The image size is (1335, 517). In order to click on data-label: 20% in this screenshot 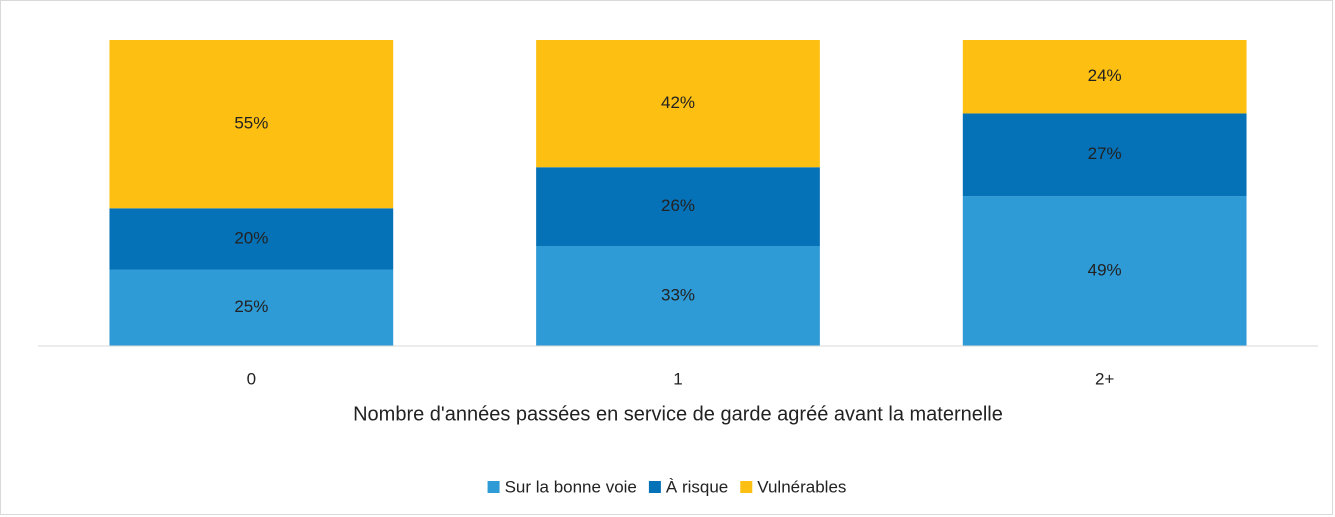, I will do `click(251, 237)`.